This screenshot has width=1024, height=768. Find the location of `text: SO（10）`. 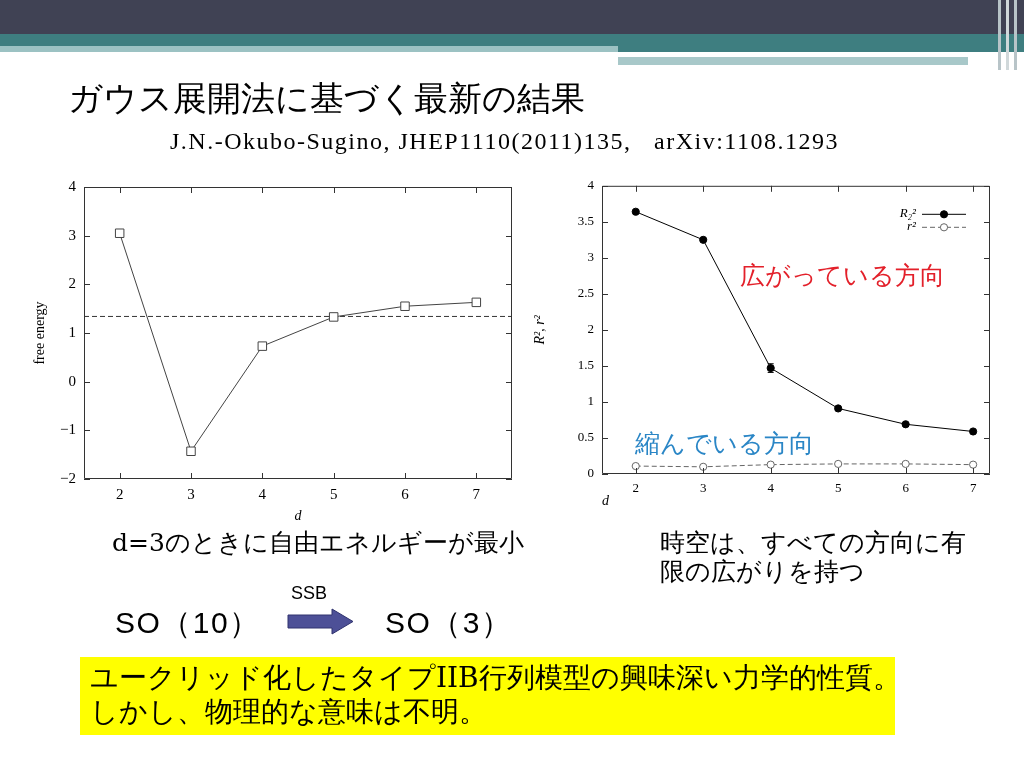

text: SO（10） is located at coordinates (188, 623).